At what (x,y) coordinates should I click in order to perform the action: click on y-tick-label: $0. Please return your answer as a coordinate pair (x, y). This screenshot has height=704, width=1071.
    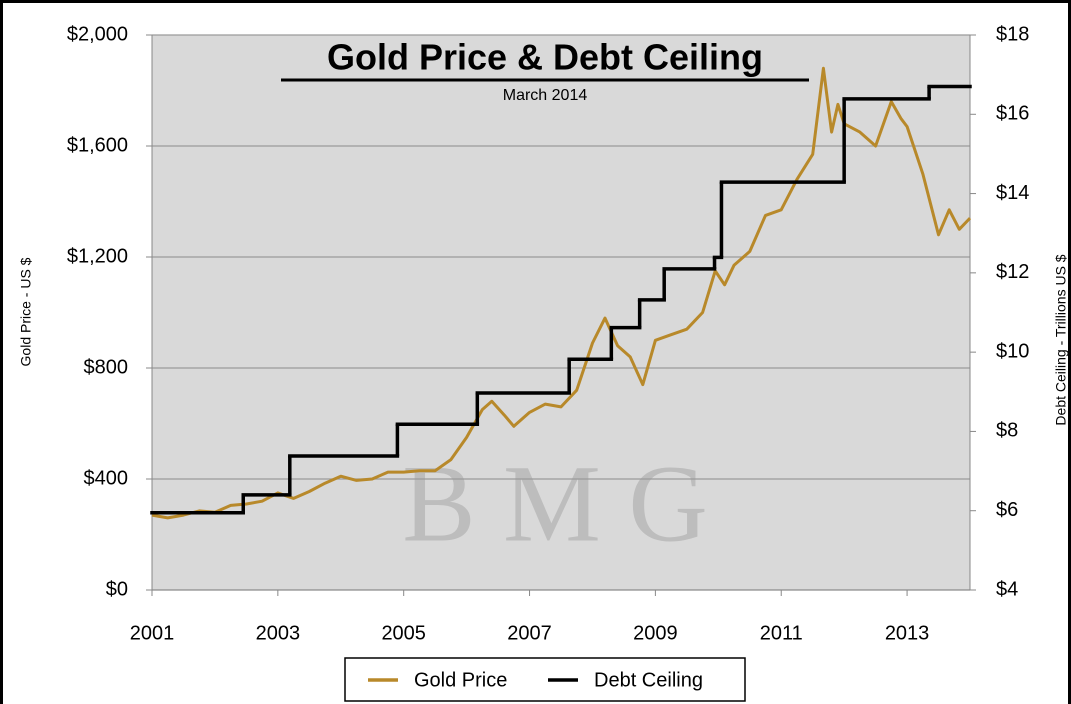
    Looking at the image, I should click on (117, 589).